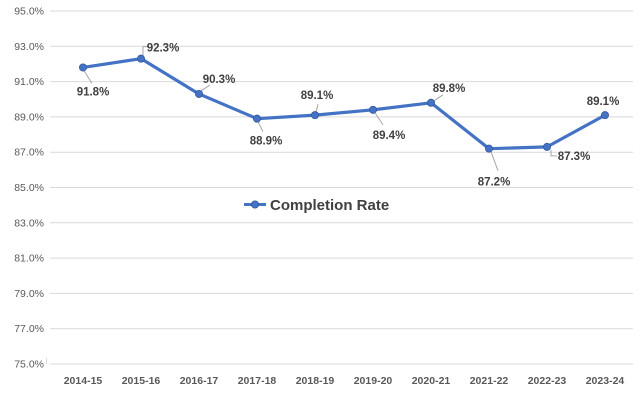  I want to click on x-axis-tick-label: 2017-18, so click(257, 381).